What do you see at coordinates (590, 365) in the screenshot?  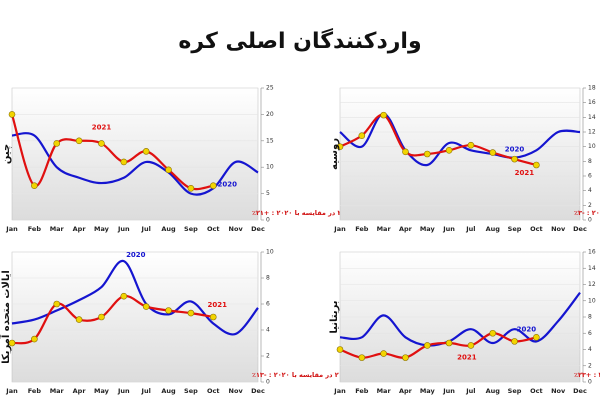 I see `y-tick-label: 2` at bounding box center [590, 365].